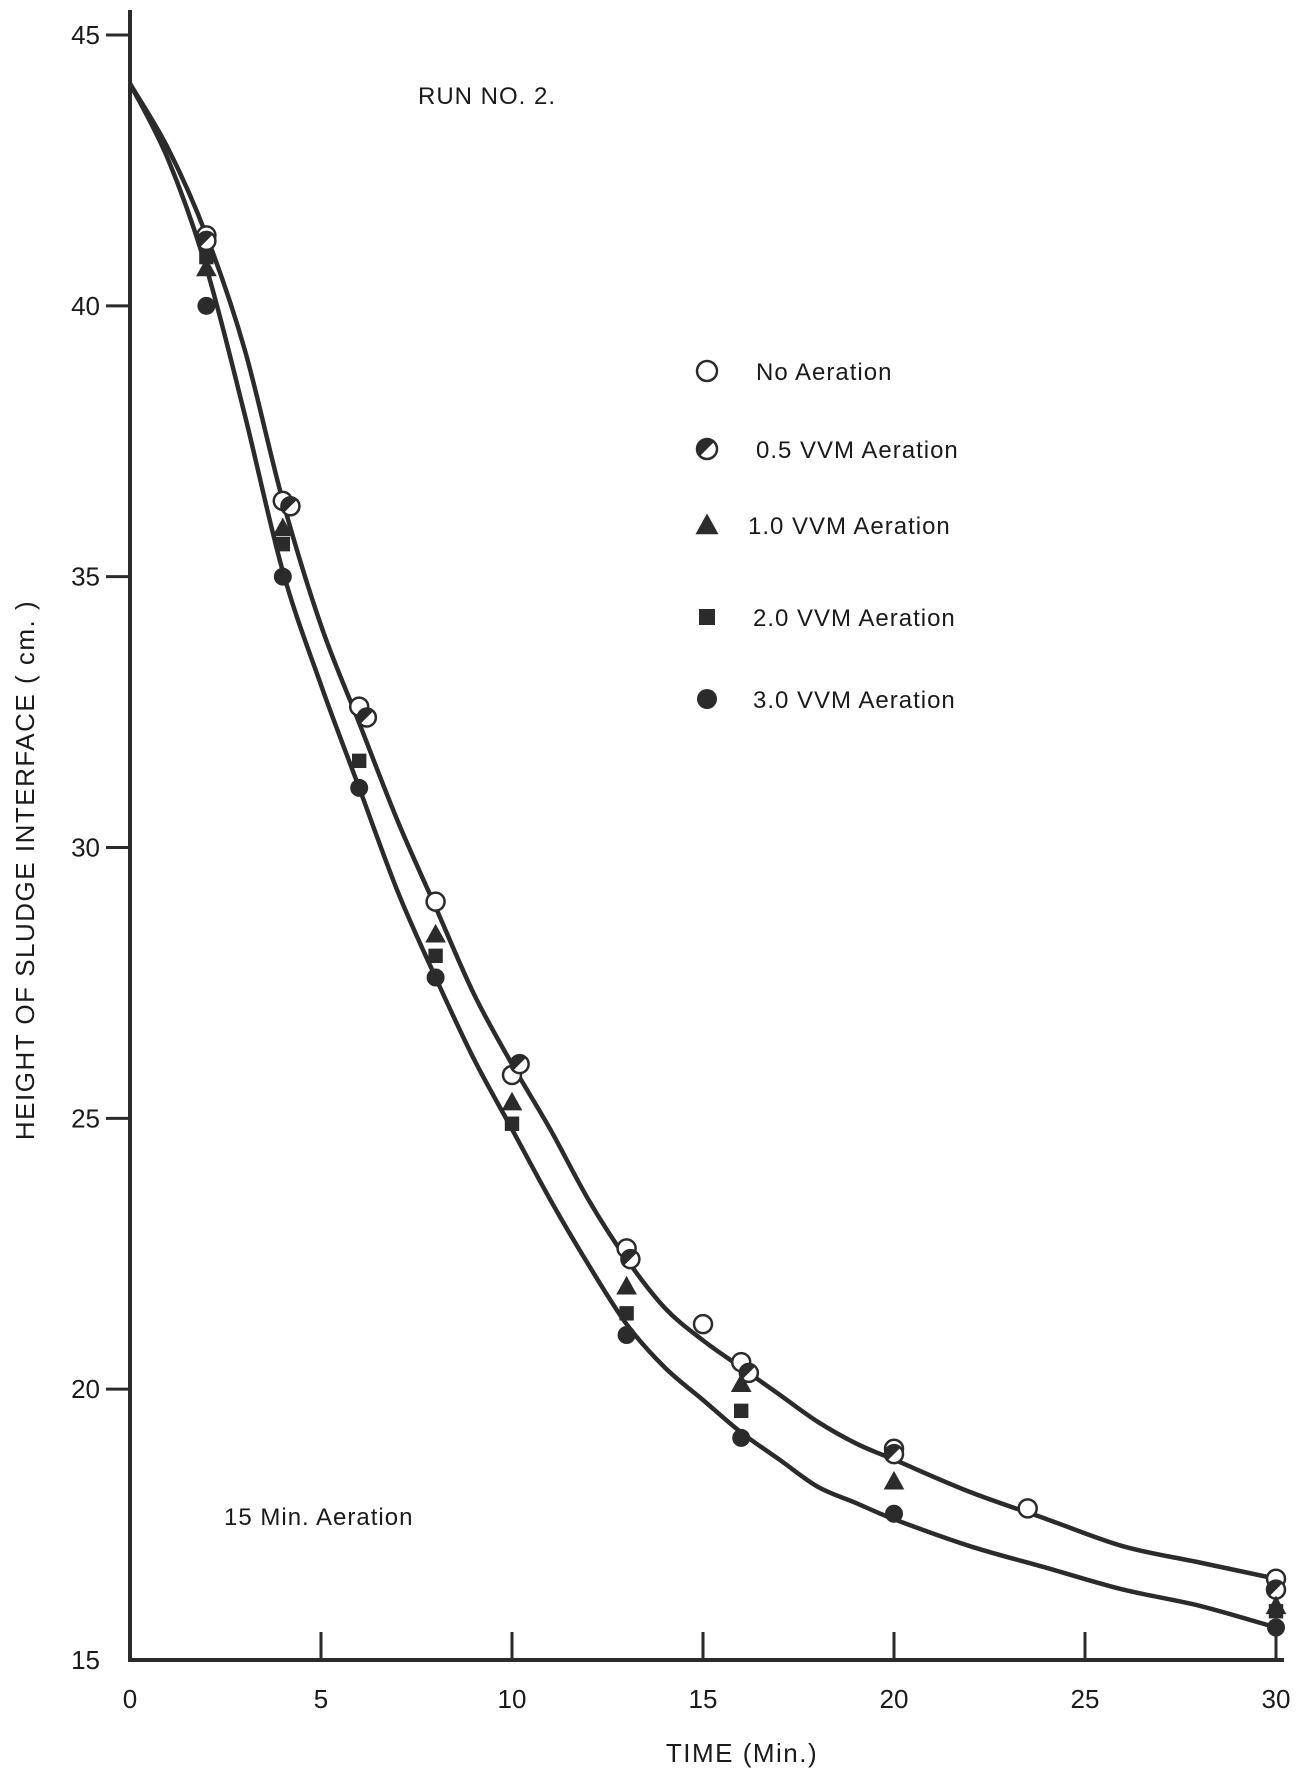 This screenshot has width=1309, height=1776. I want to click on legend-marker-filled-square, so click(707, 617).